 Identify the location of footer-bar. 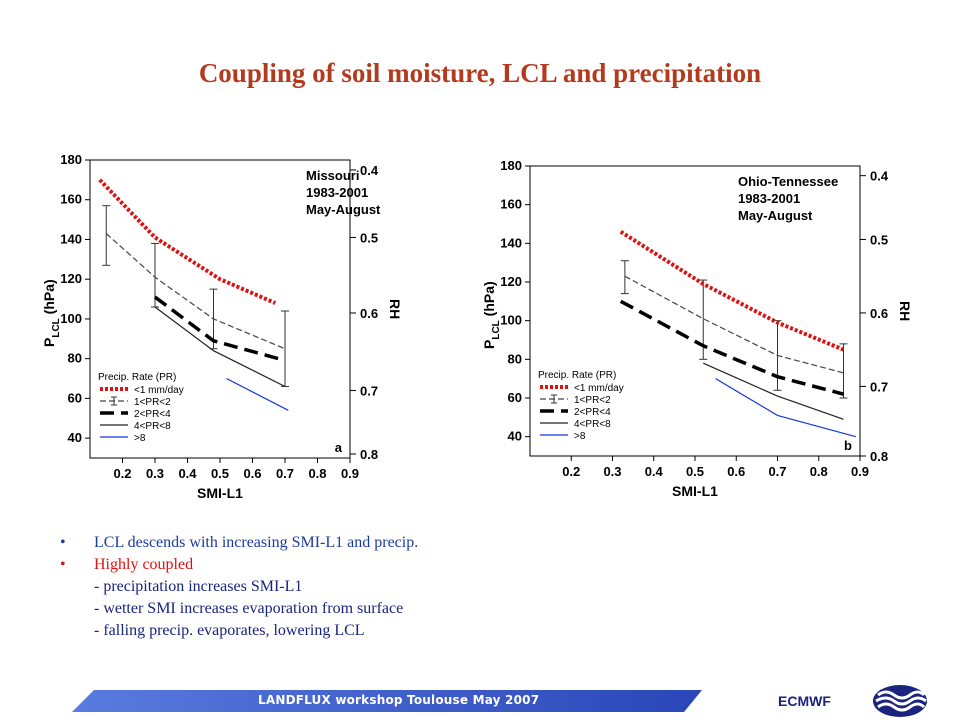
(387, 701).